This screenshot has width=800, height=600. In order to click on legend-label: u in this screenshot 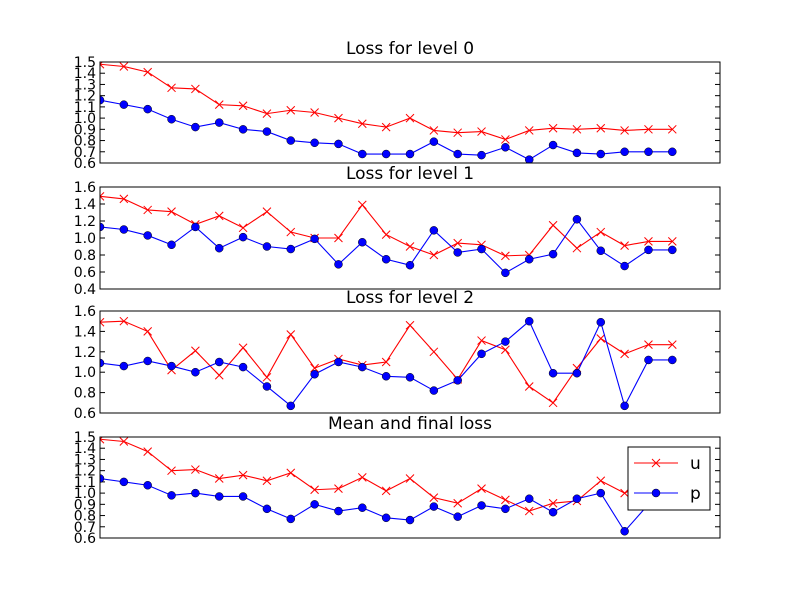, I will do `click(695, 464)`.